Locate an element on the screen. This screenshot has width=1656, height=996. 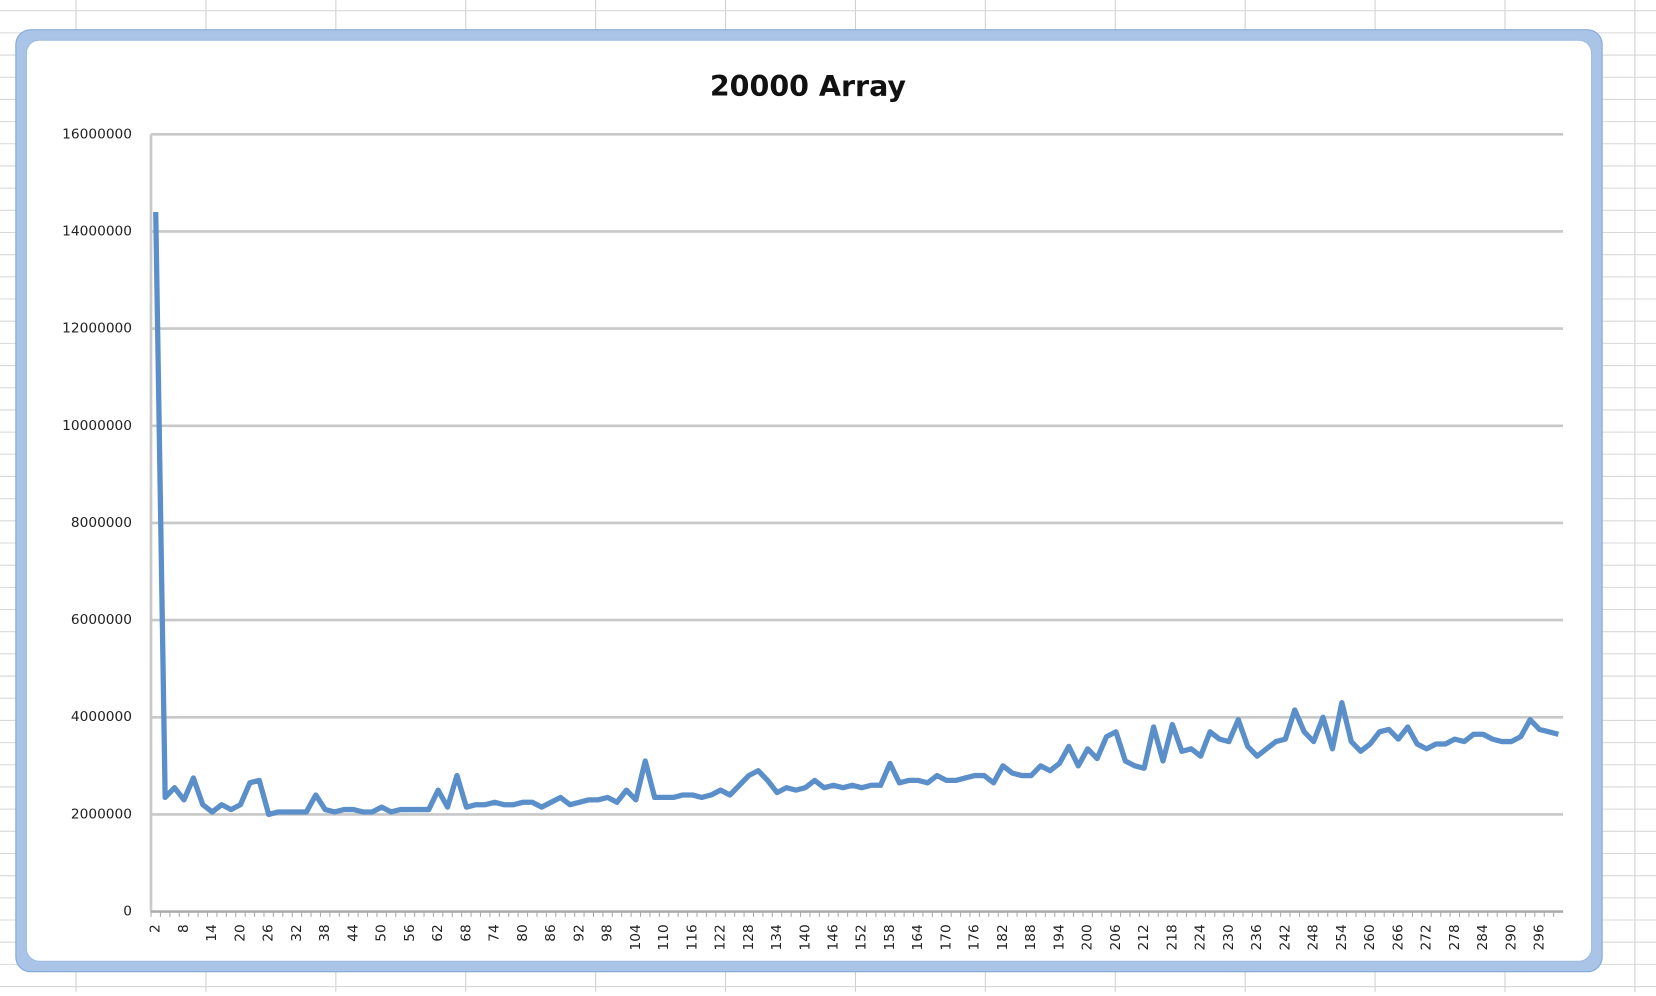
x-tick-label: 74 is located at coordinates (495, 932).